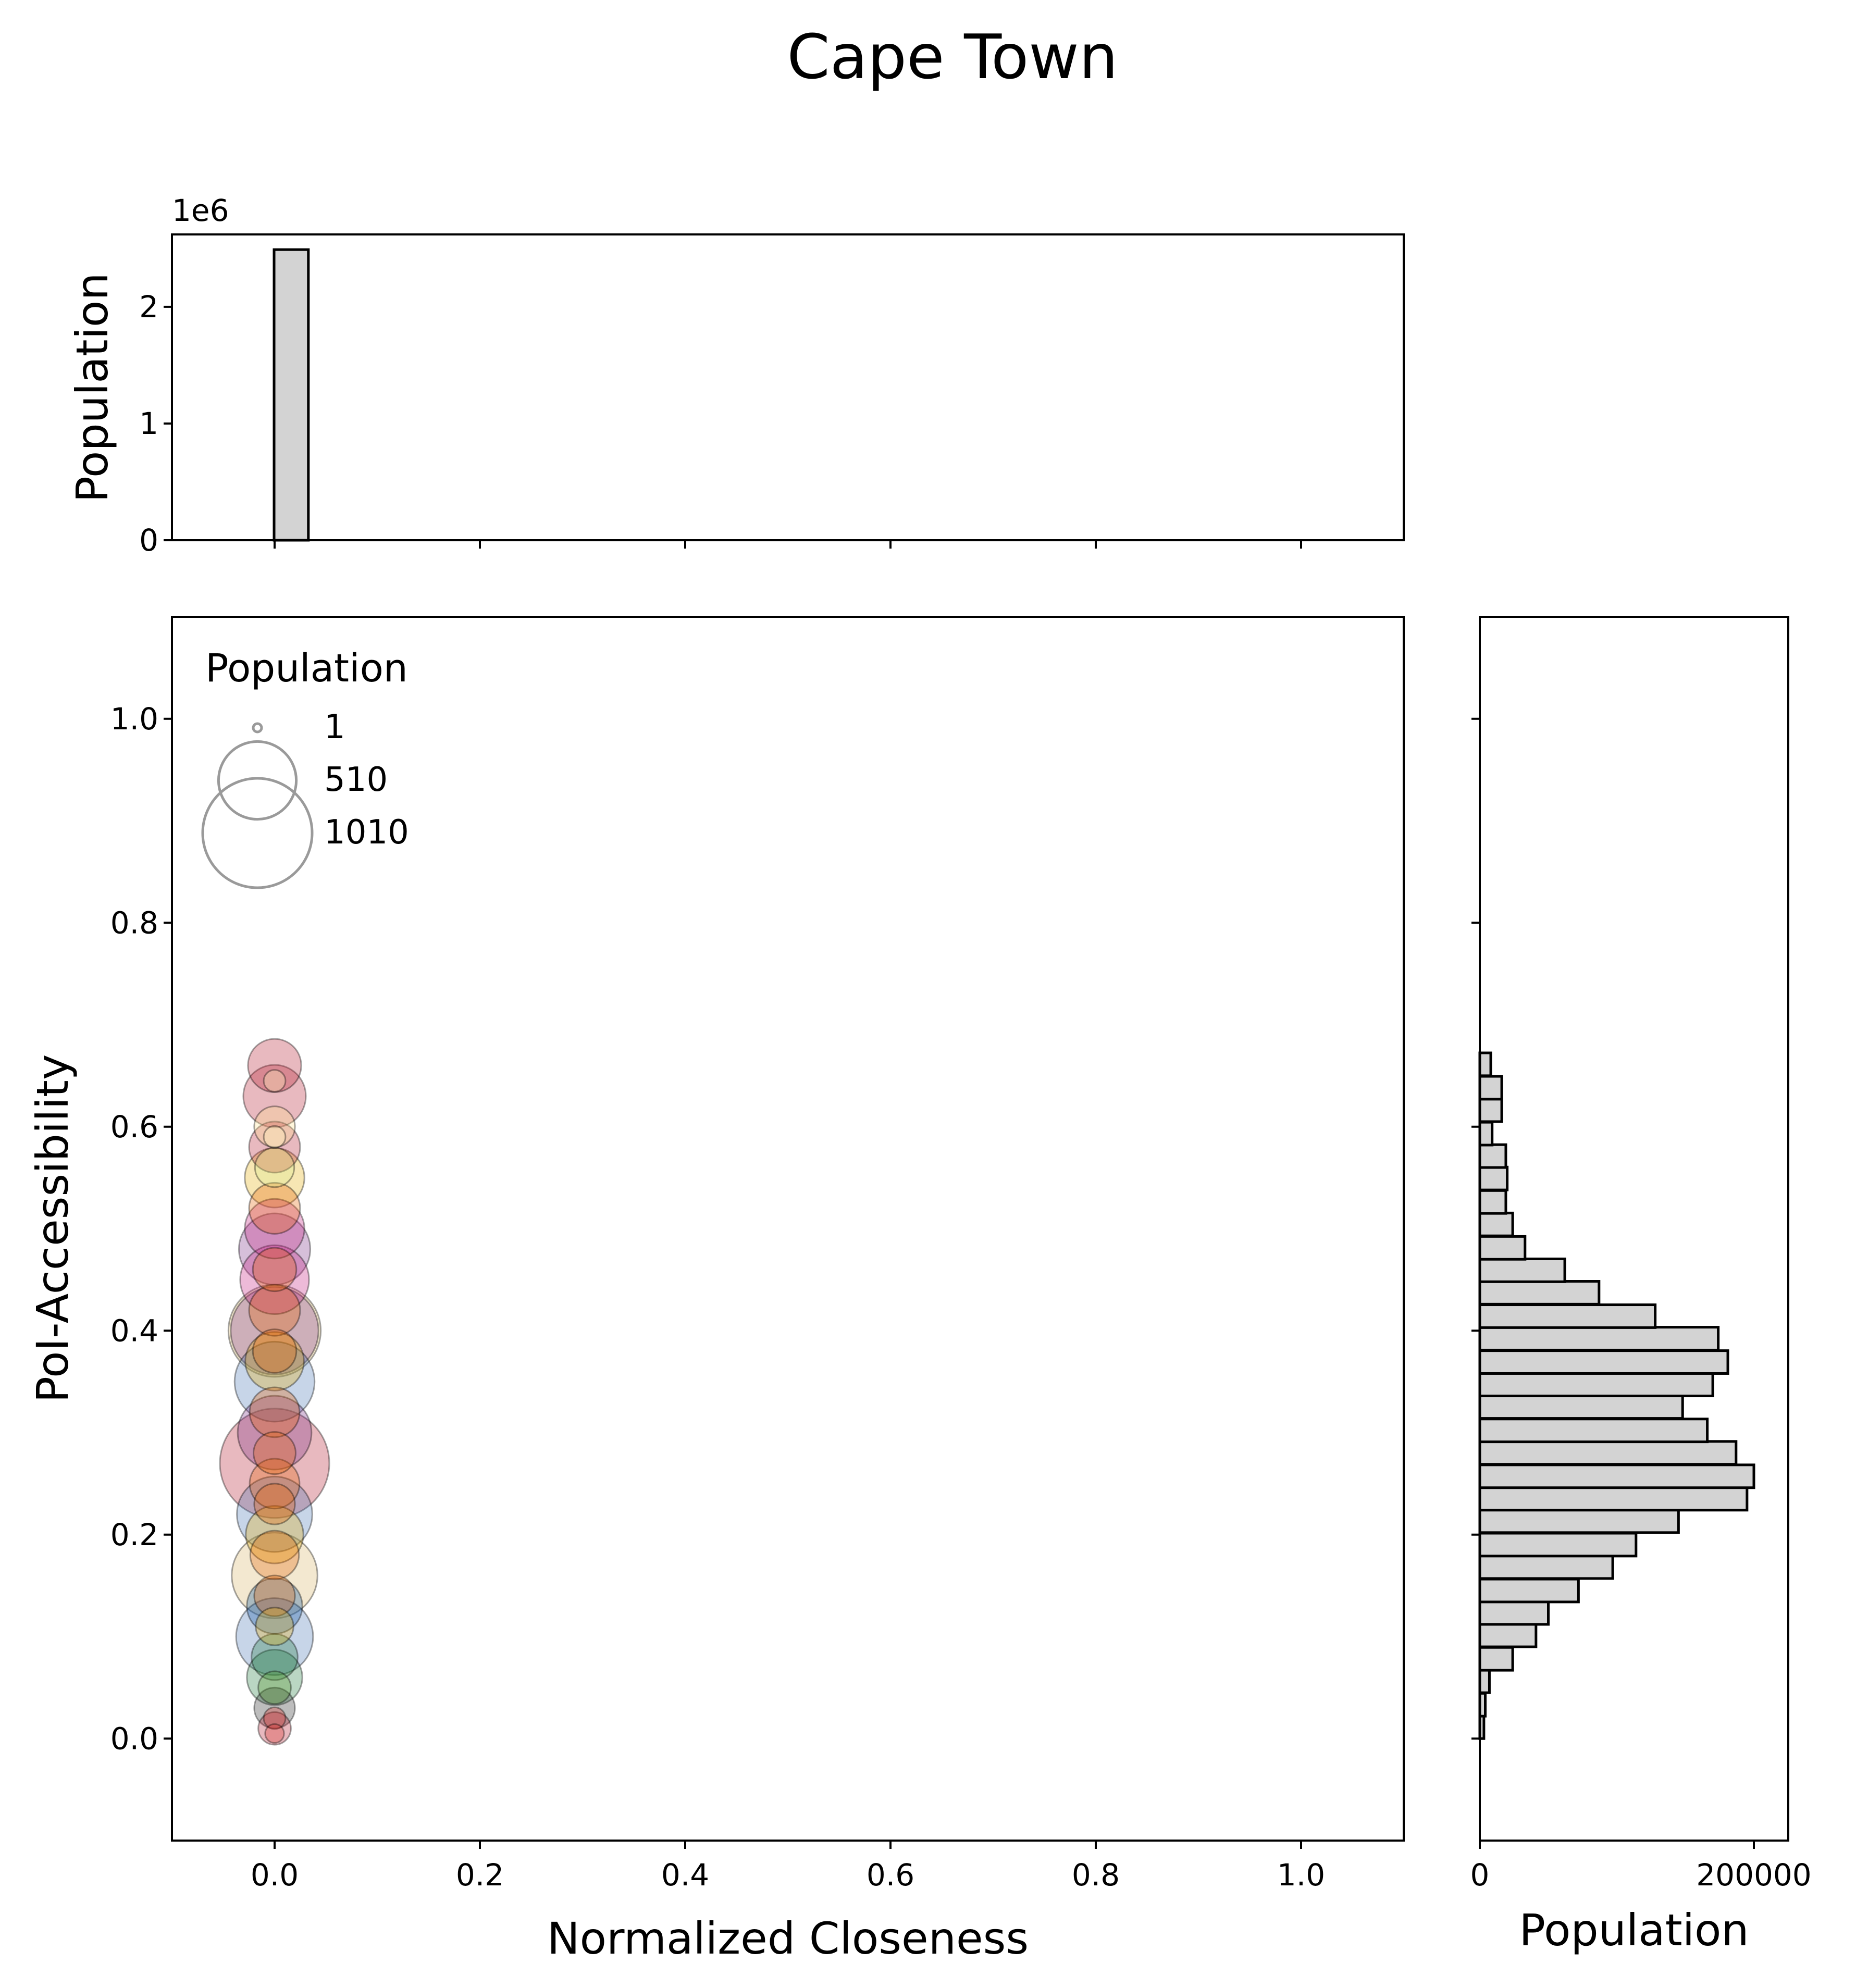 The height and width of the screenshot is (1988, 1856). I want to click on scatter-points, so click(274, 1392).